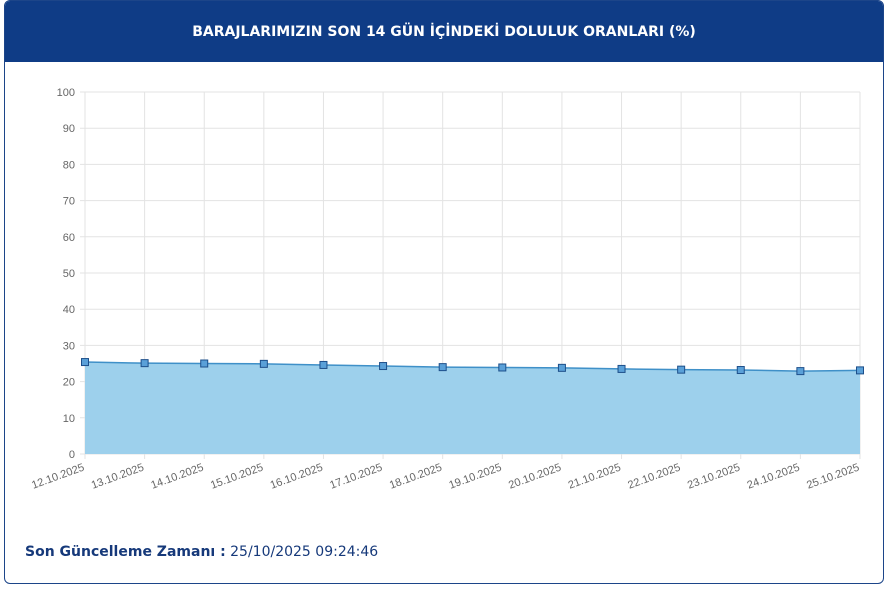 Image resolution: width=886 pixels, height=589 pixels. Describe the element at coordinates (416, 477) in the screenshot. I see `x-tick-label: 18.10.2025` at that location.